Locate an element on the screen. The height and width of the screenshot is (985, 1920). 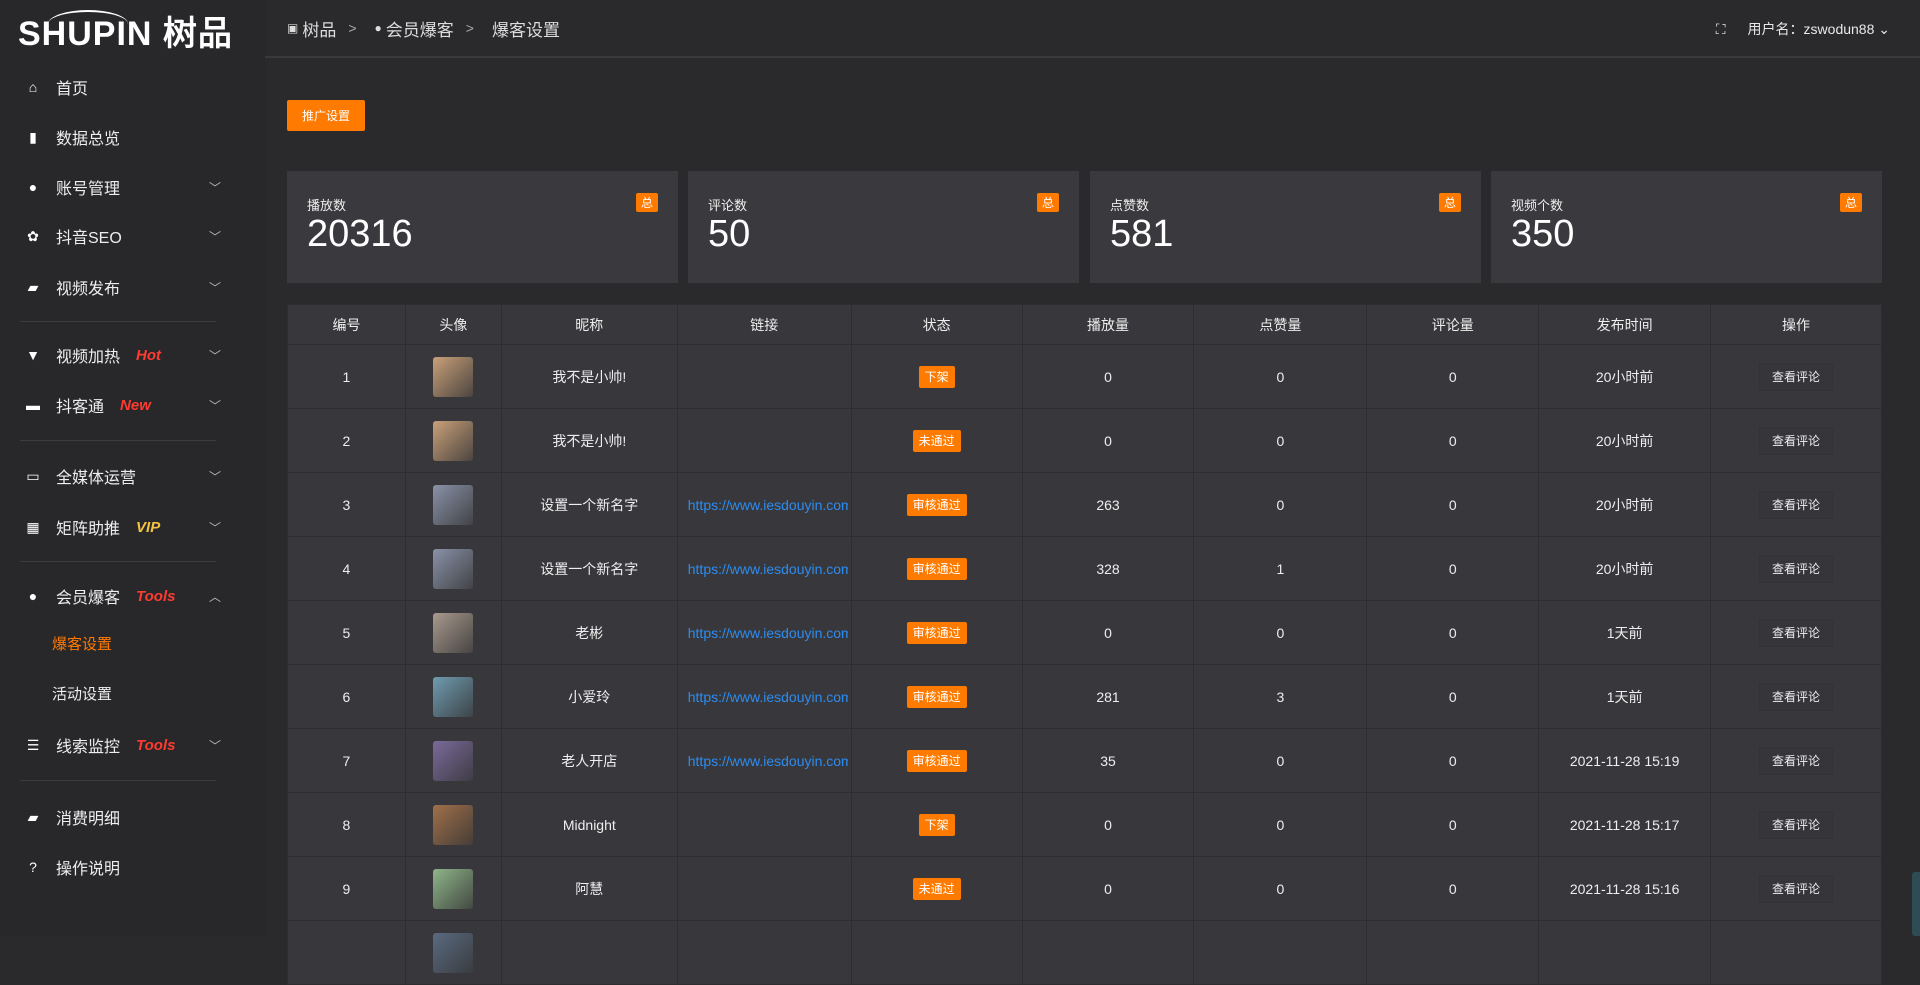
status-cell: 审核通过 is located at coordinates (936, 696).